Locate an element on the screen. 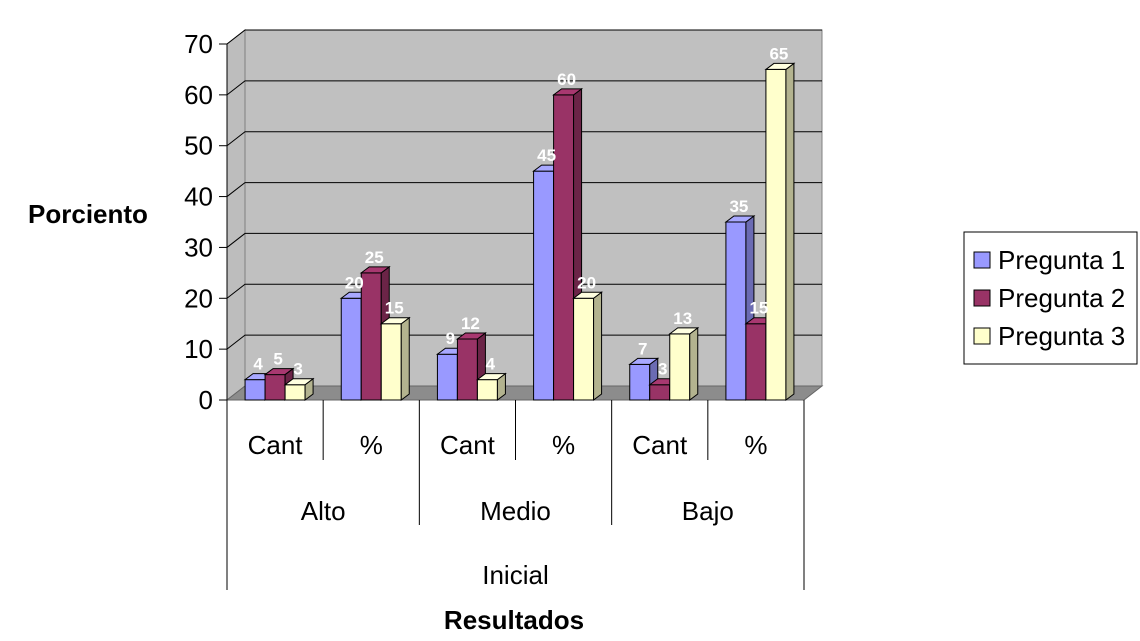 Image resolution: width=1140 pixels, height=641 pixels. data-label: 5 is located at coordinates (277, 359).